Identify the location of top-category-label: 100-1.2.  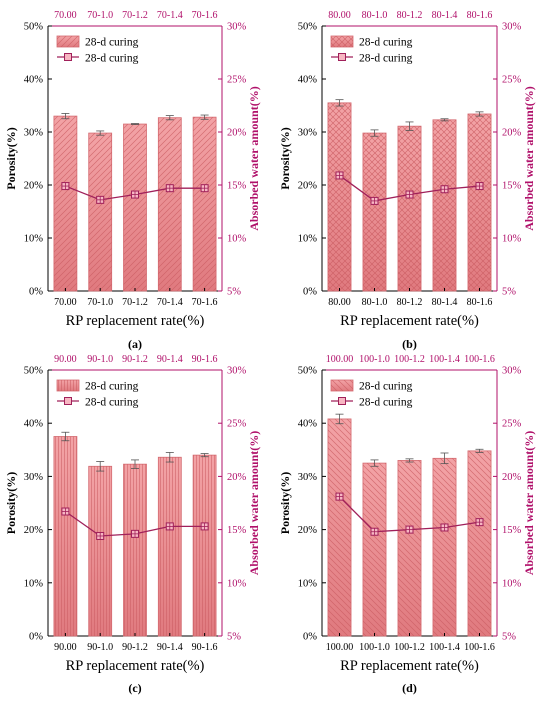
(409, 359).